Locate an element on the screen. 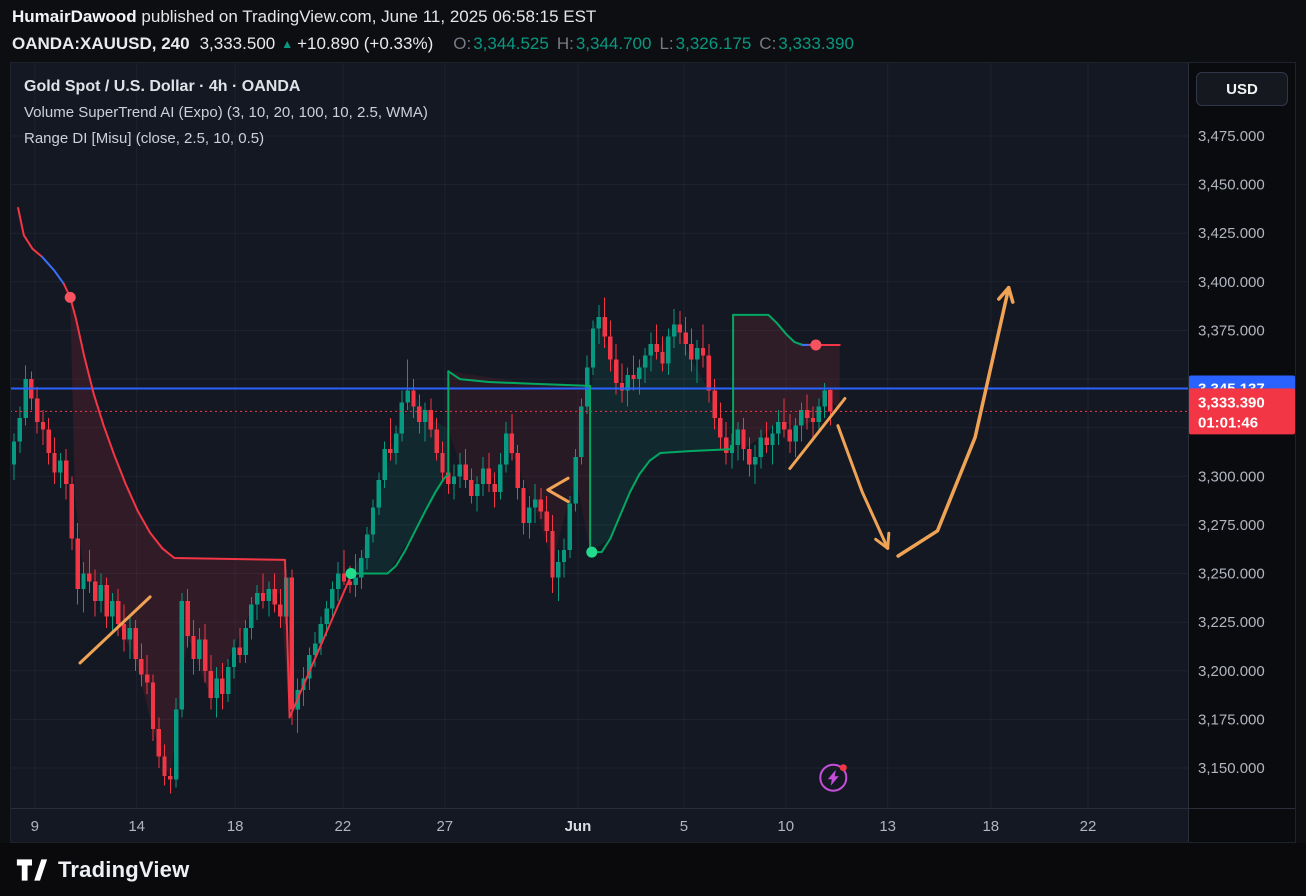 This screenshot has height=896, width=1306. svg-text: 5 is located at coordinates (684, 826).